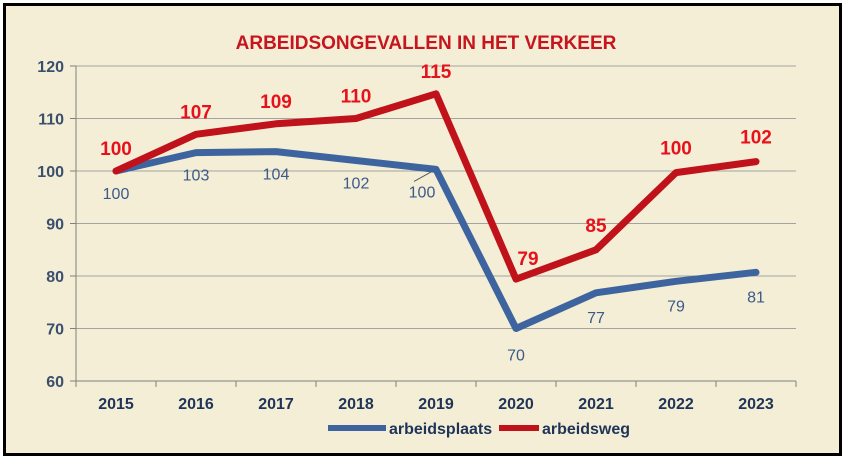 Image resolution: width=845 pixels, height=458 pixels. Describe the element at coordinates (276, 102) in the screenshot. I see `data-label-arbeidsweg-2017: 109` at that location.